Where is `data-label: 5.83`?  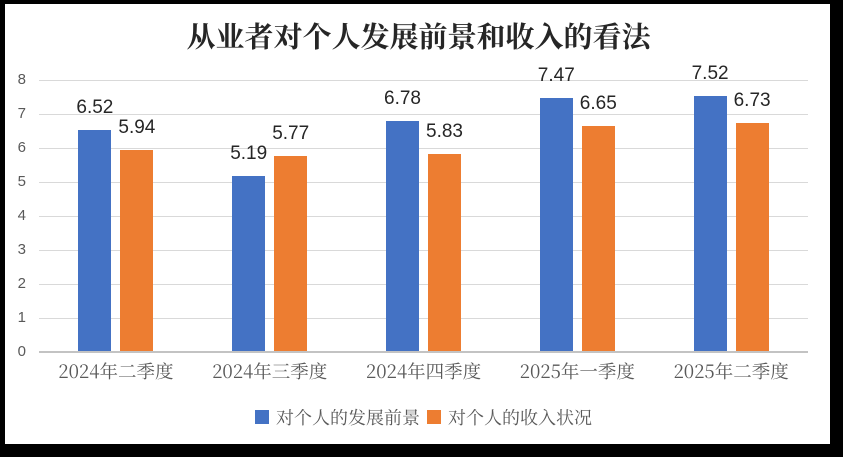 data-label: 5.83 is located at coordinates (444, 131).